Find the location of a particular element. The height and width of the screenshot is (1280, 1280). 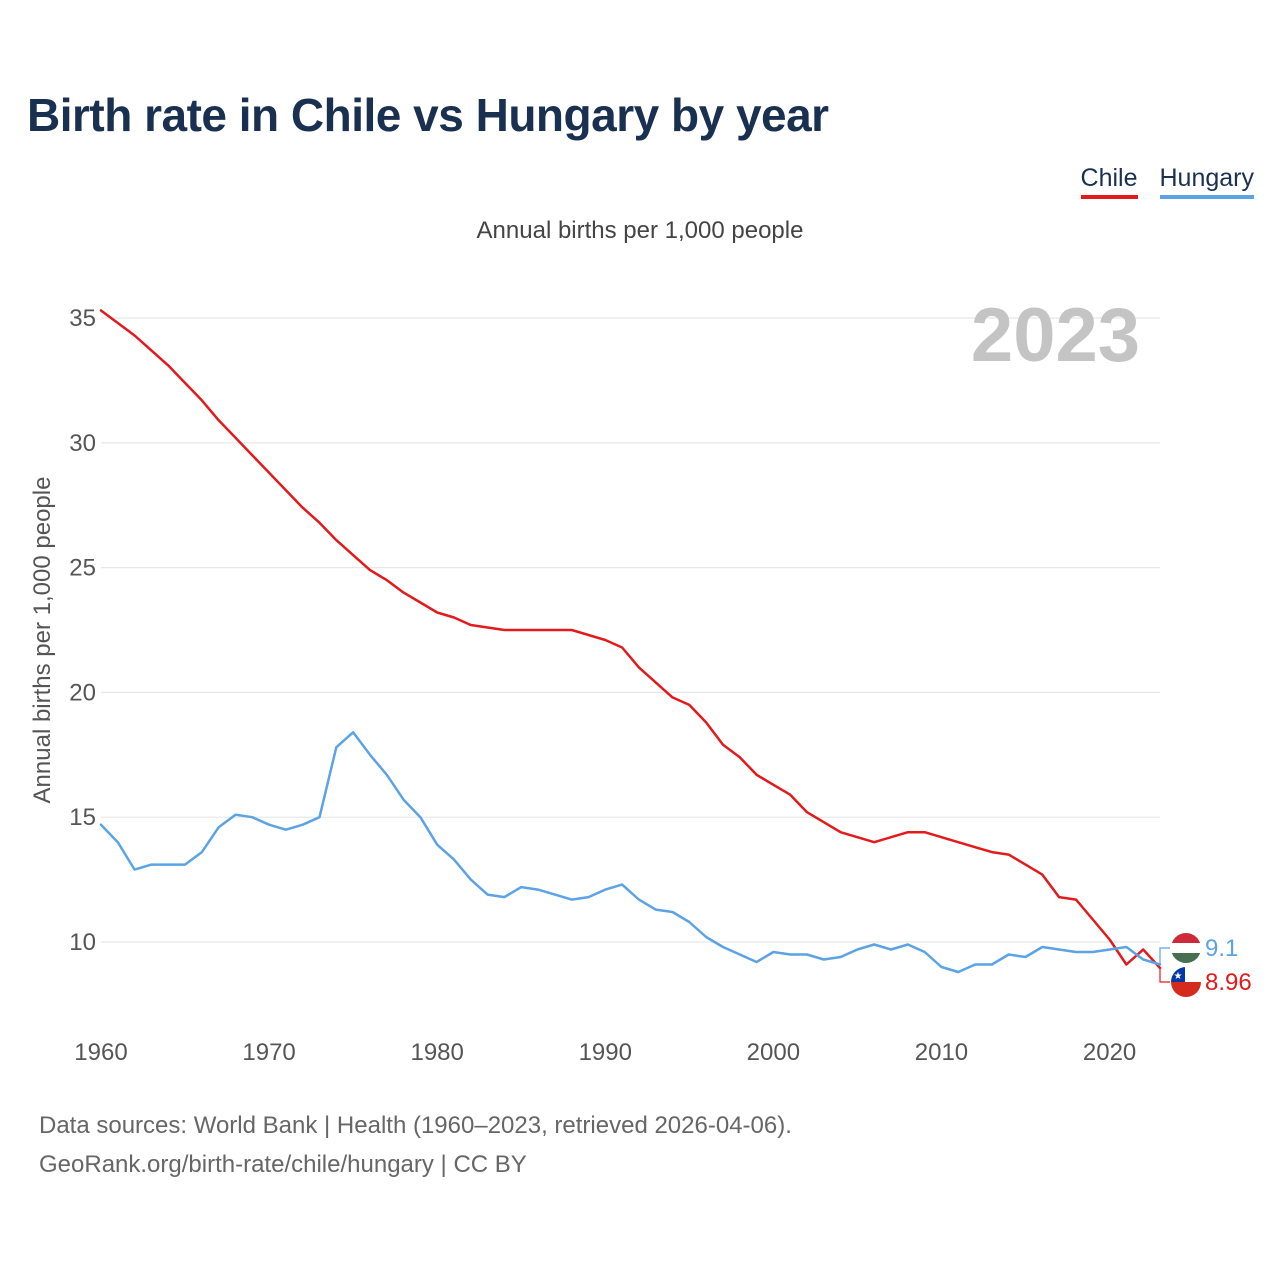

end-connector-chile is located at coordinates (1164, 975).